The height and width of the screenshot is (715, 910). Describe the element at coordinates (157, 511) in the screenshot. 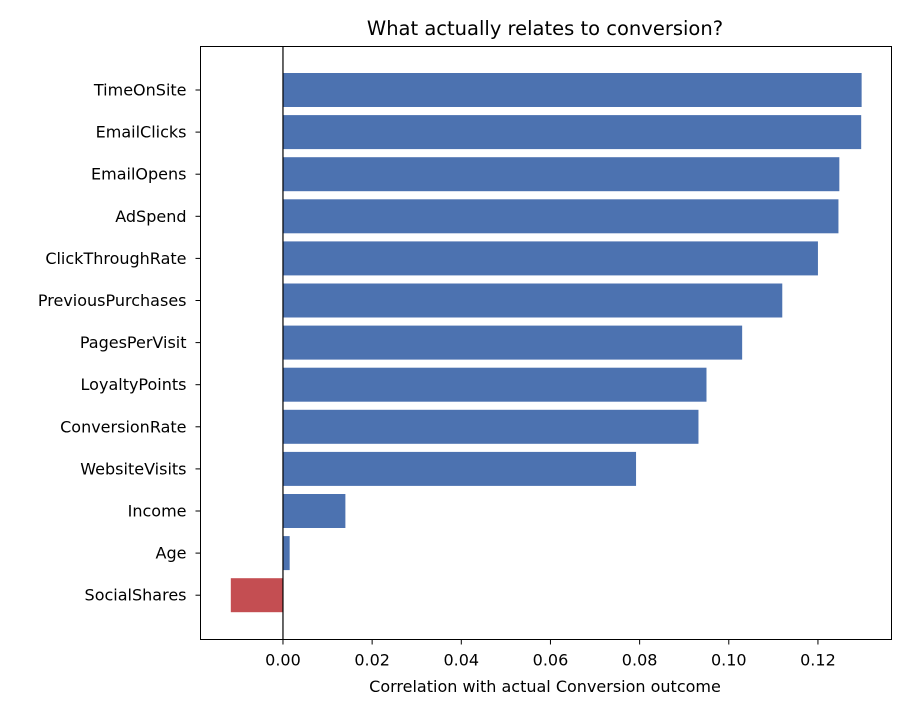

I see `y-tick-label: Income` at that location.